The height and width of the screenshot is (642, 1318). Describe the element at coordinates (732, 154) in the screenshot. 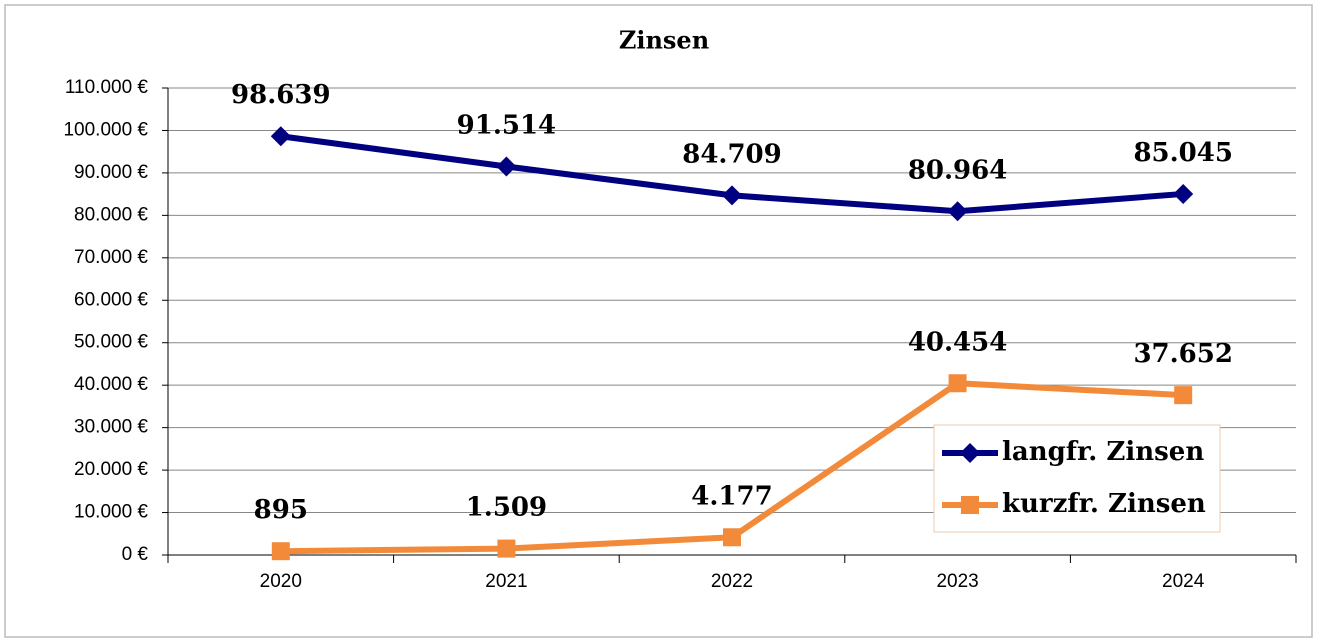

I see `data-label: 84.709` at that location.